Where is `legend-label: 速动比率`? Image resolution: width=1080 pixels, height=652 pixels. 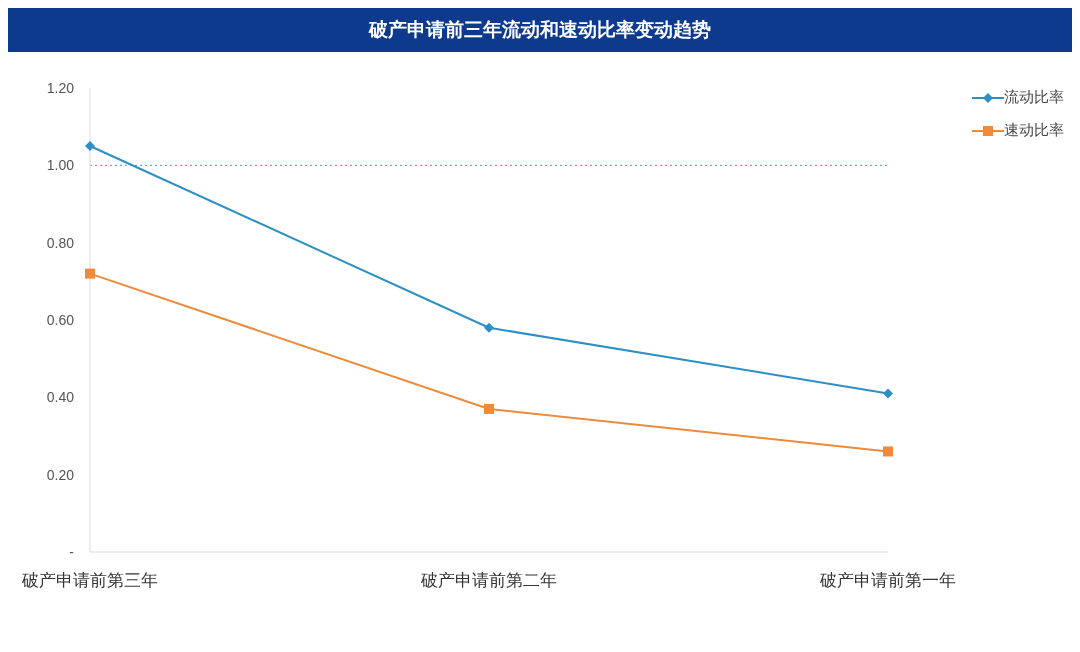
legend-label: 速动比率 is located at coordinates (1034, 130).